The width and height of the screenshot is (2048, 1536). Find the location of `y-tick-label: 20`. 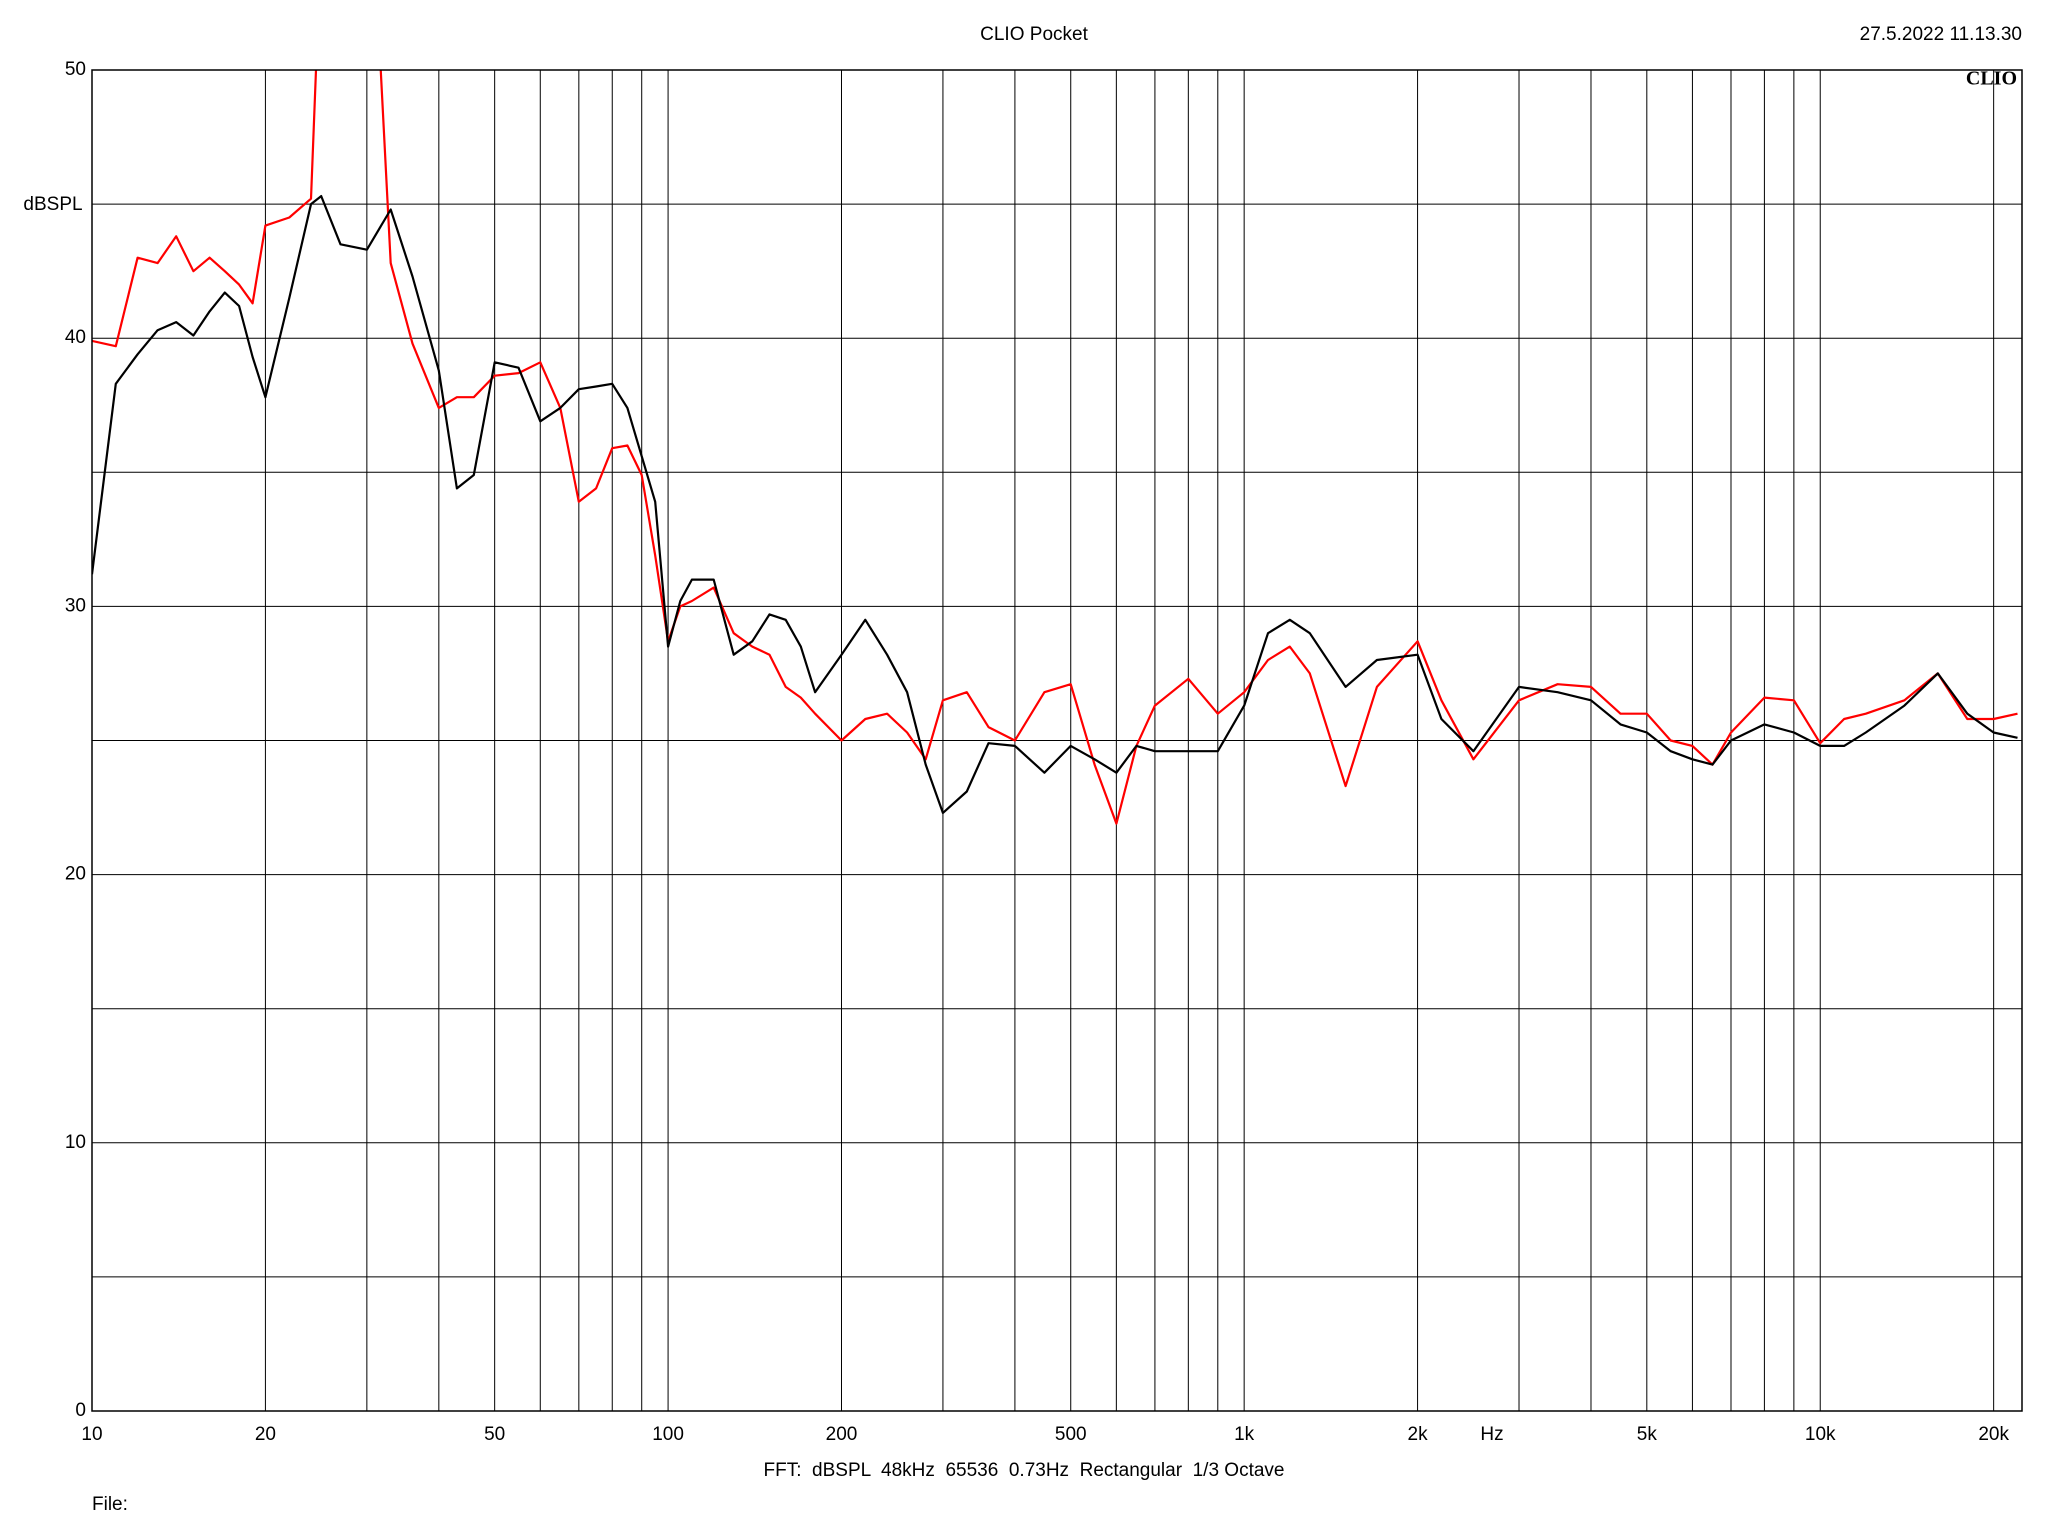

y-tick-label: 20 is located at coordinates (75, 874).